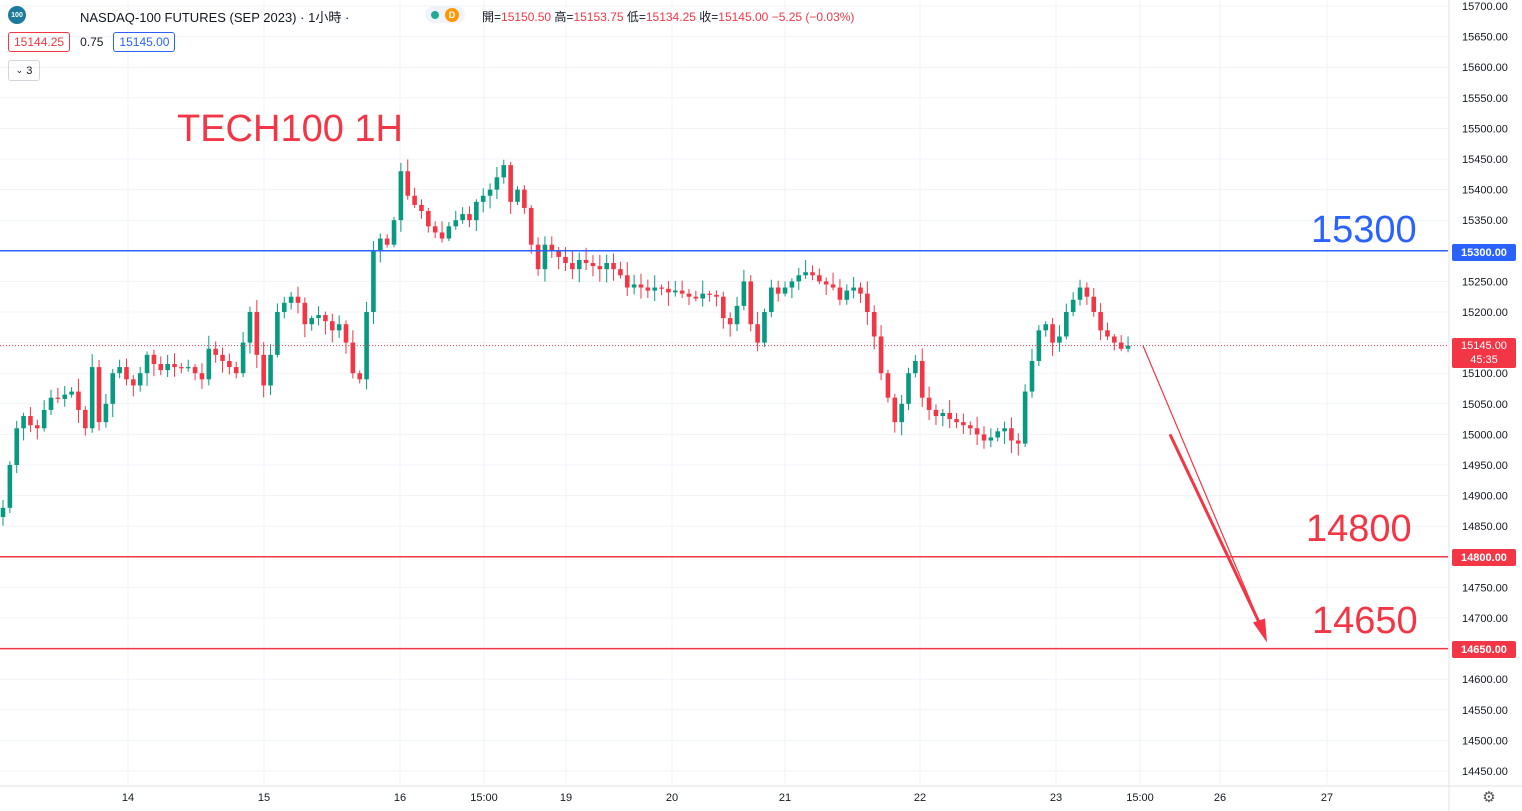 The width and height of the screenshot is (1522, 811). I want to click on price-tick-label: 15050.00, so click(1485, 405).